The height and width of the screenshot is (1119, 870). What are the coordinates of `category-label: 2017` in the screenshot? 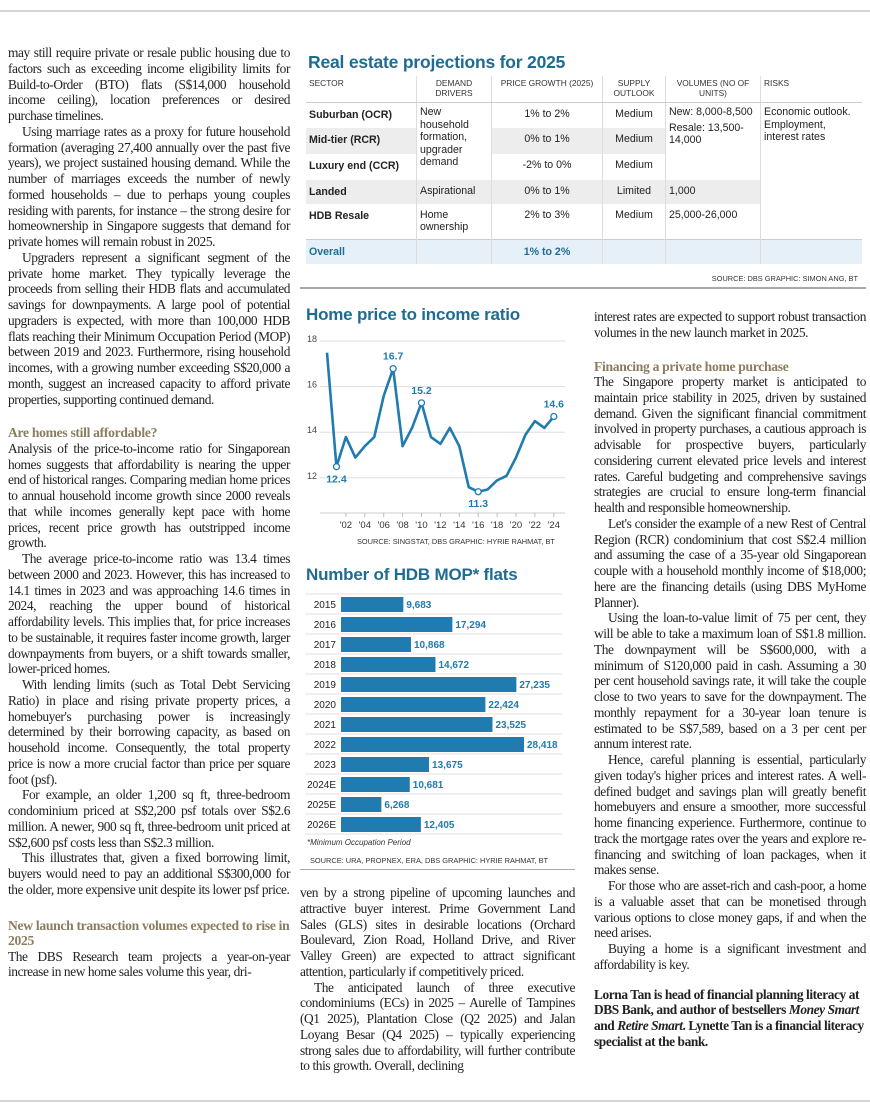 It's located at (325, 645).